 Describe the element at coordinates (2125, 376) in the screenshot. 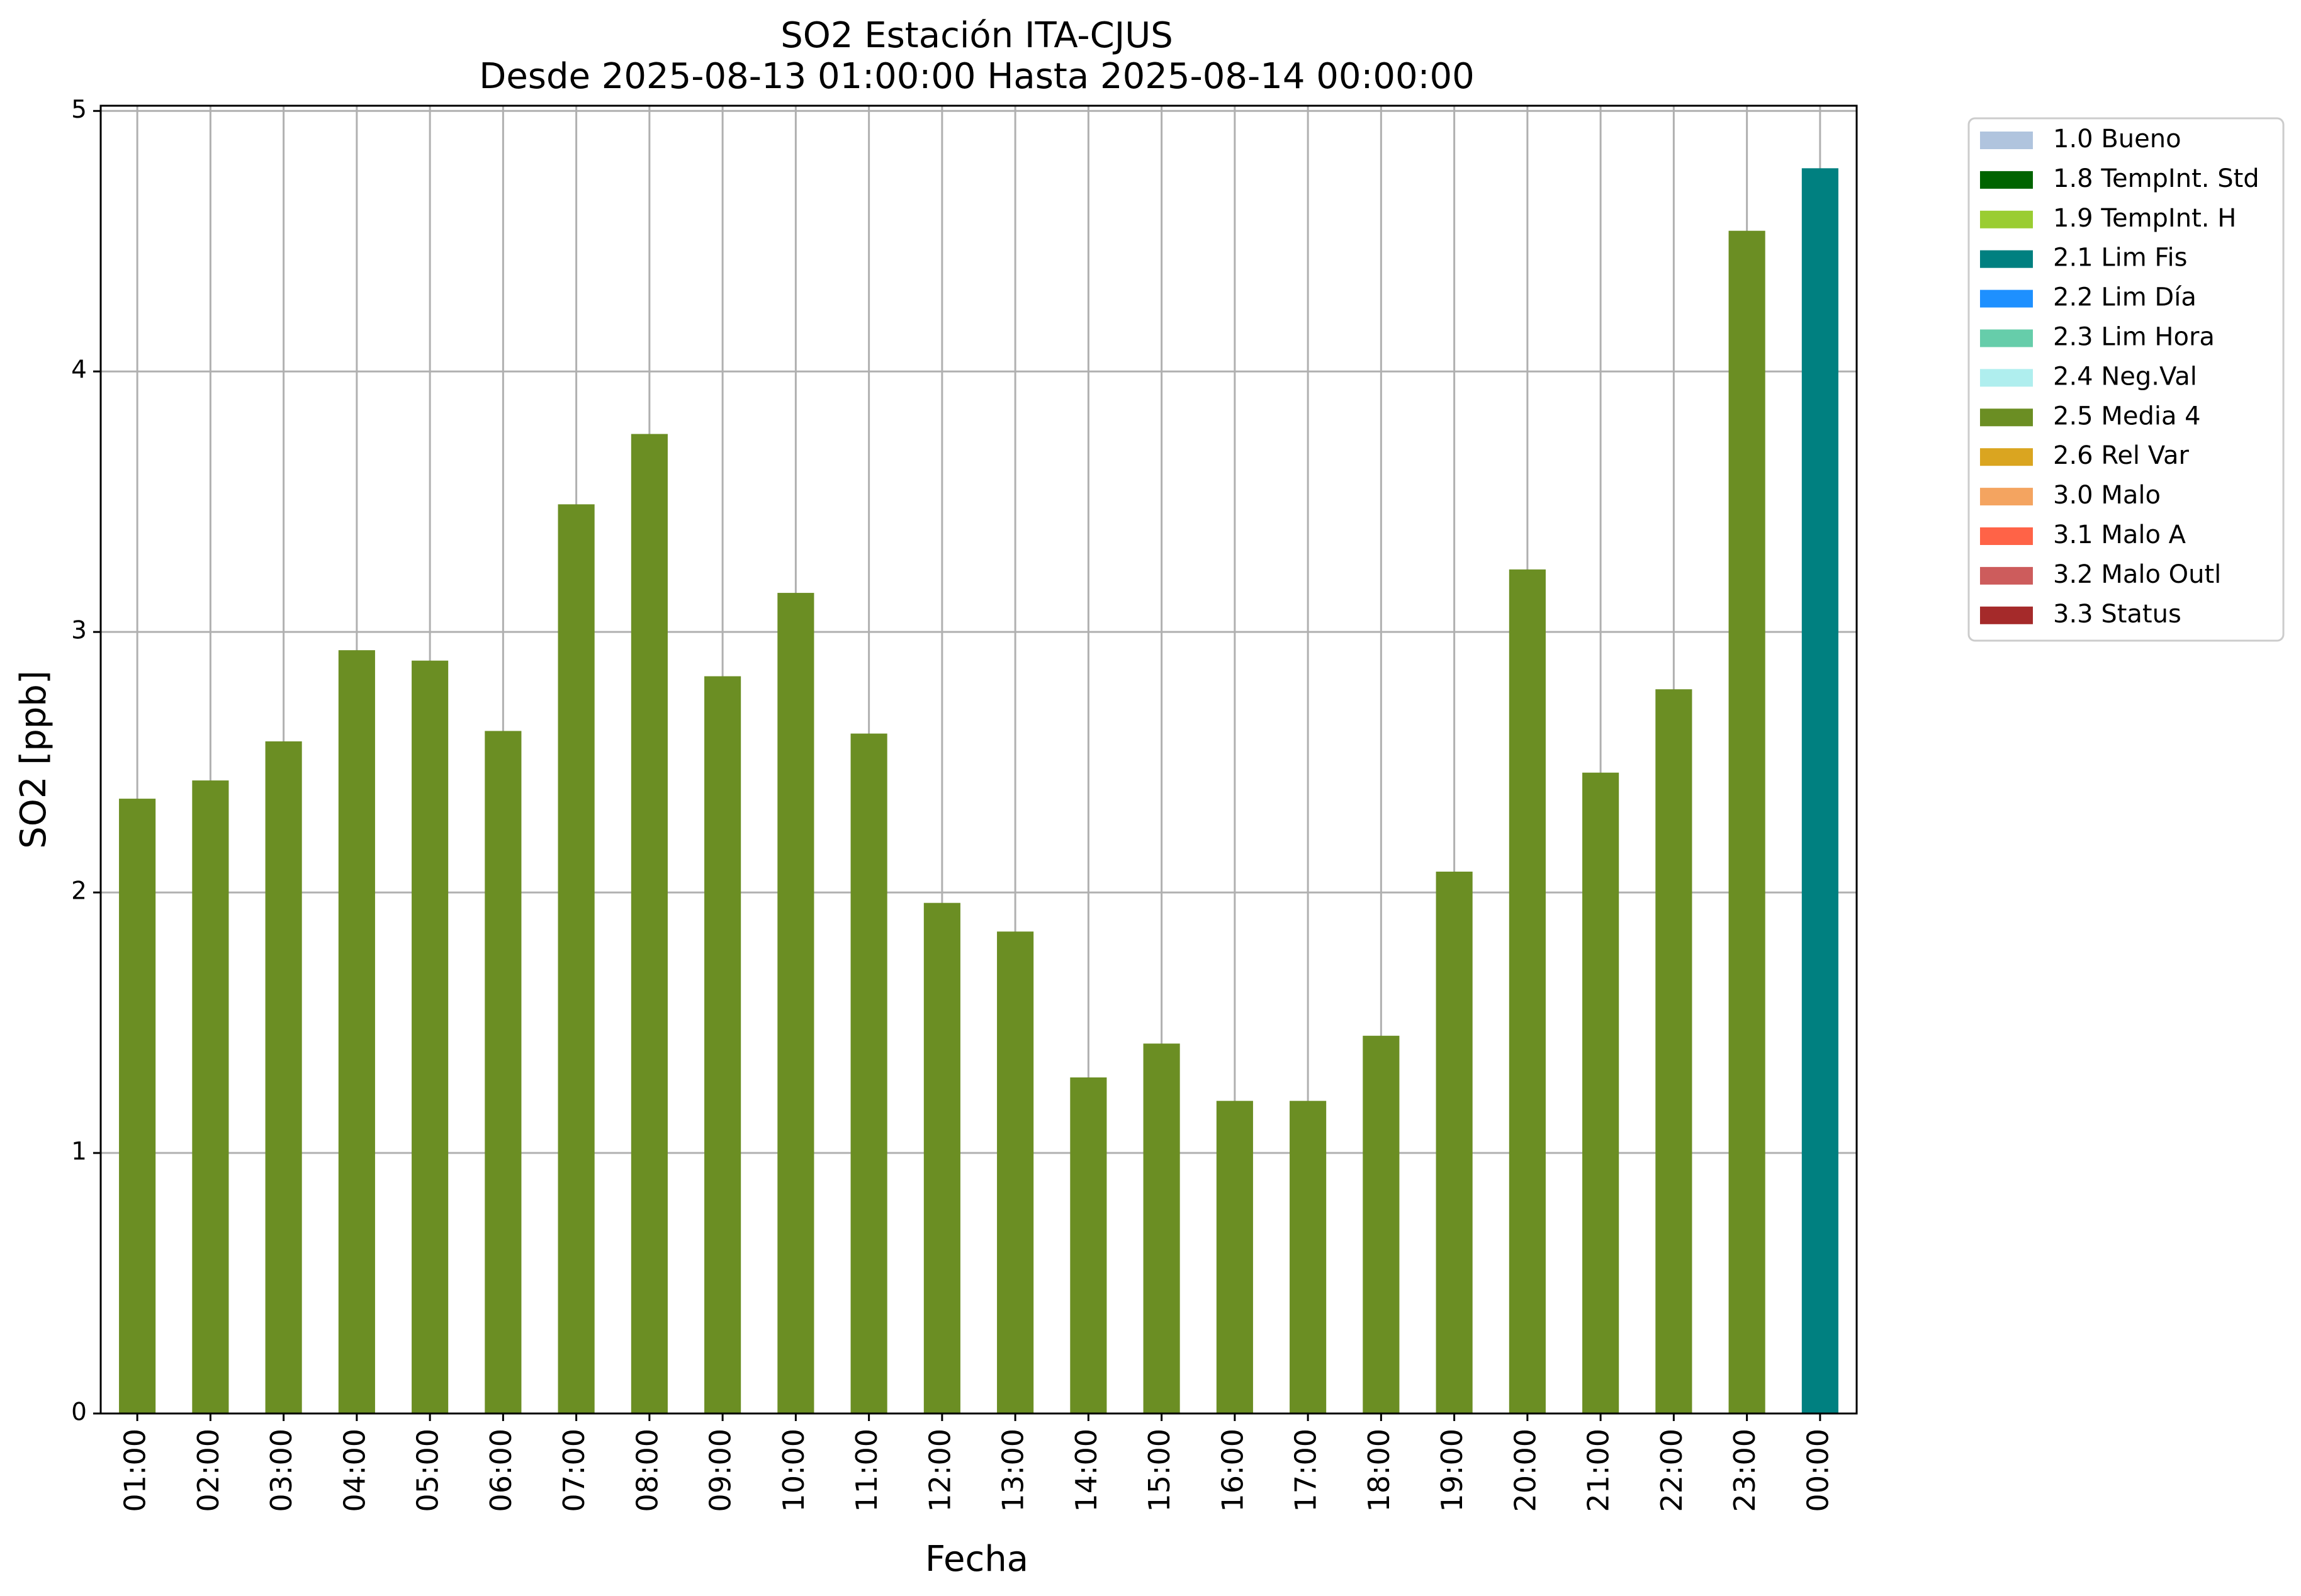

I see `legend-entry: 2.4 Neg.Val` at that location.